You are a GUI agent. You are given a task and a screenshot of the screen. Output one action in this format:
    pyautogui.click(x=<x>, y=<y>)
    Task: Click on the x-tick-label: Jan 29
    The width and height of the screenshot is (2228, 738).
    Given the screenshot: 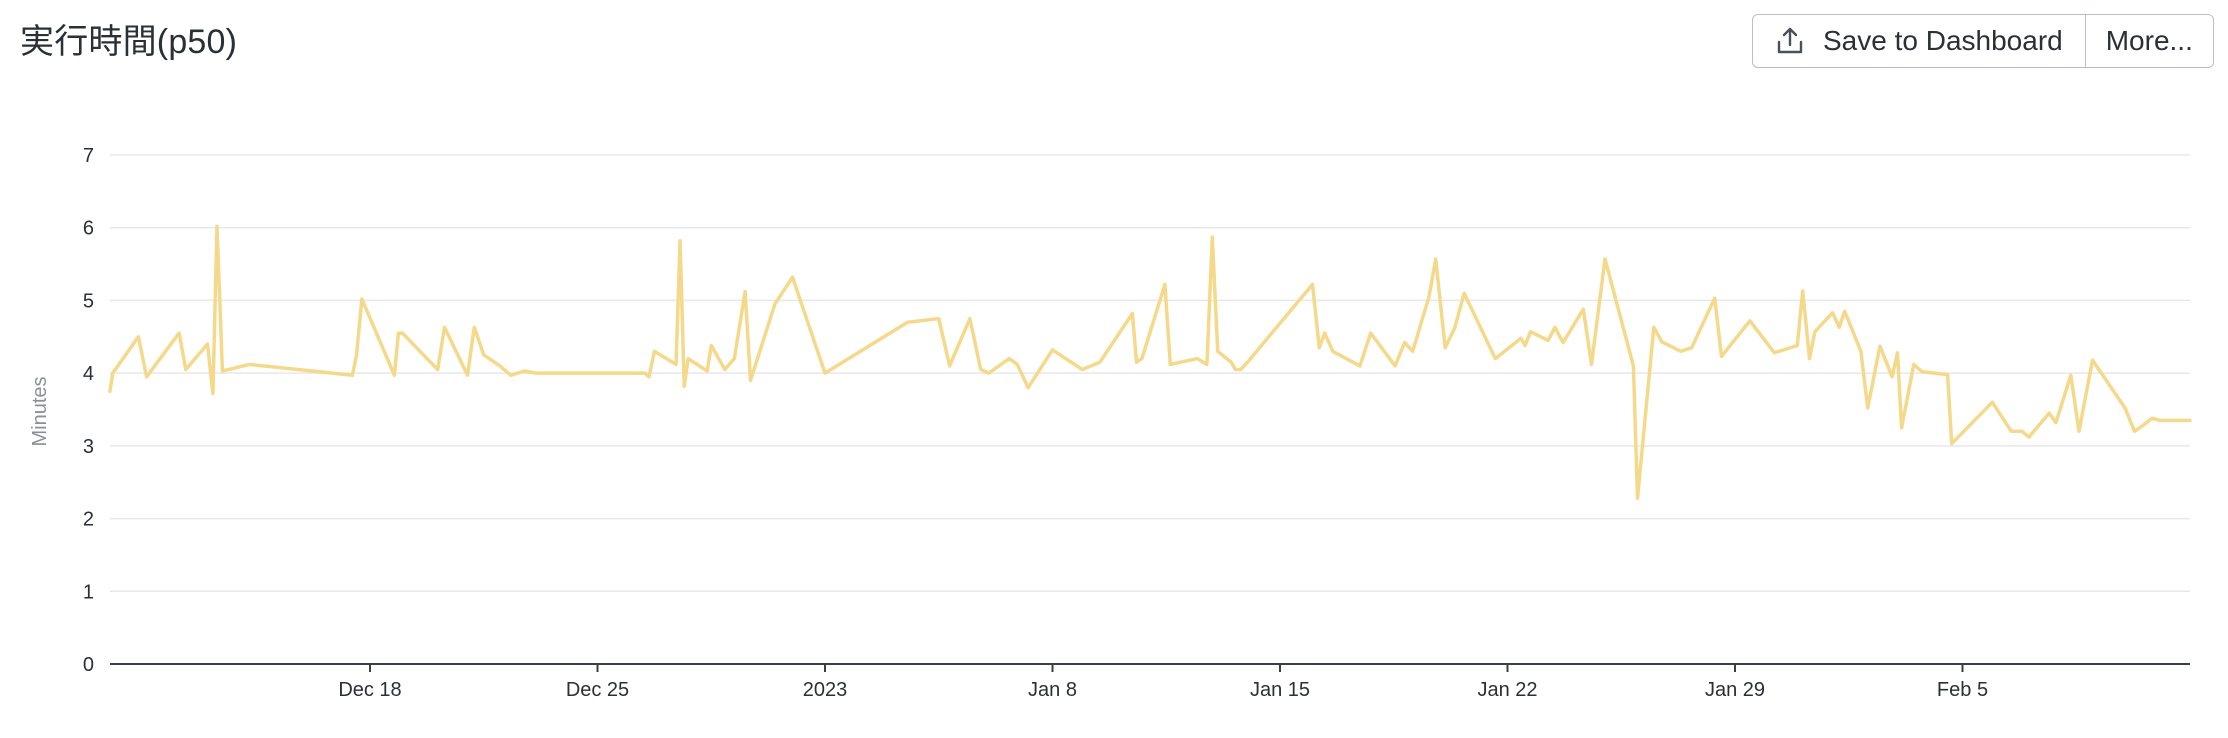 What is the action you would take?
    pyautogui.click(x=1735, y=690)
    